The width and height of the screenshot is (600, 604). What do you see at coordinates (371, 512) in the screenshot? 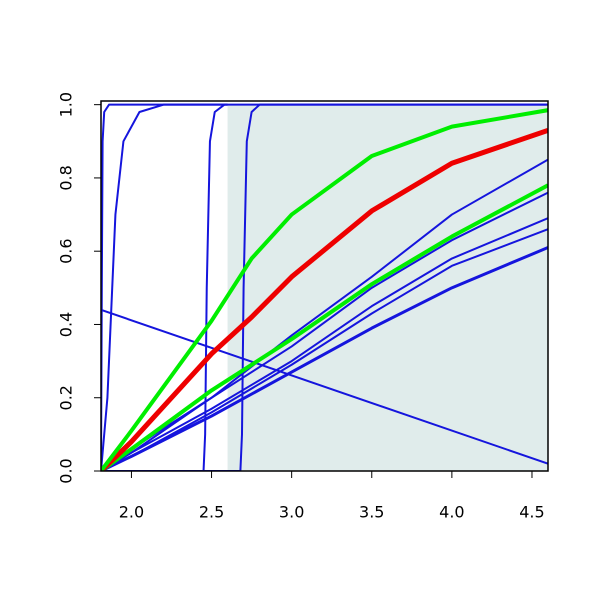
I see `x-tick-label: 3.5` at bounding box center [371, 512].